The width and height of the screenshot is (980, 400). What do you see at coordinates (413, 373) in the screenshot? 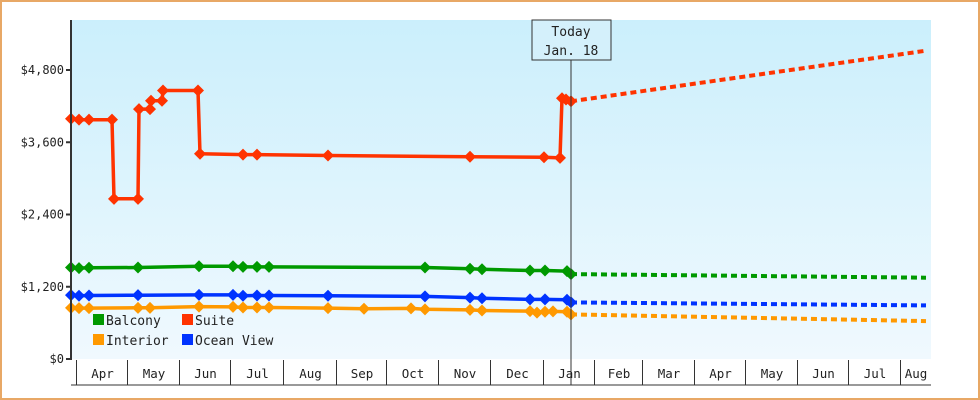
I see `month-label: Oct` at bounding box center [413, 373].